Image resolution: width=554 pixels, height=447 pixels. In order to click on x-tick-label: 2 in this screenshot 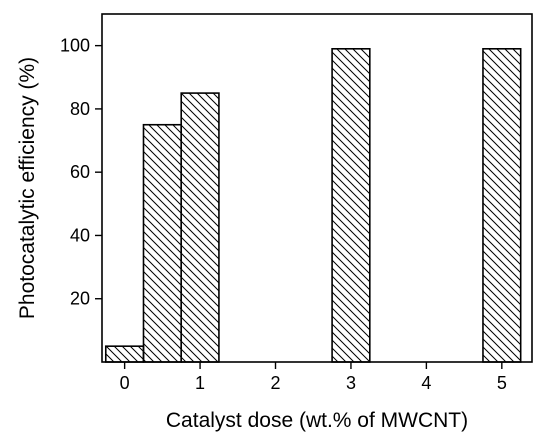, I will do `click(276, 383)`.